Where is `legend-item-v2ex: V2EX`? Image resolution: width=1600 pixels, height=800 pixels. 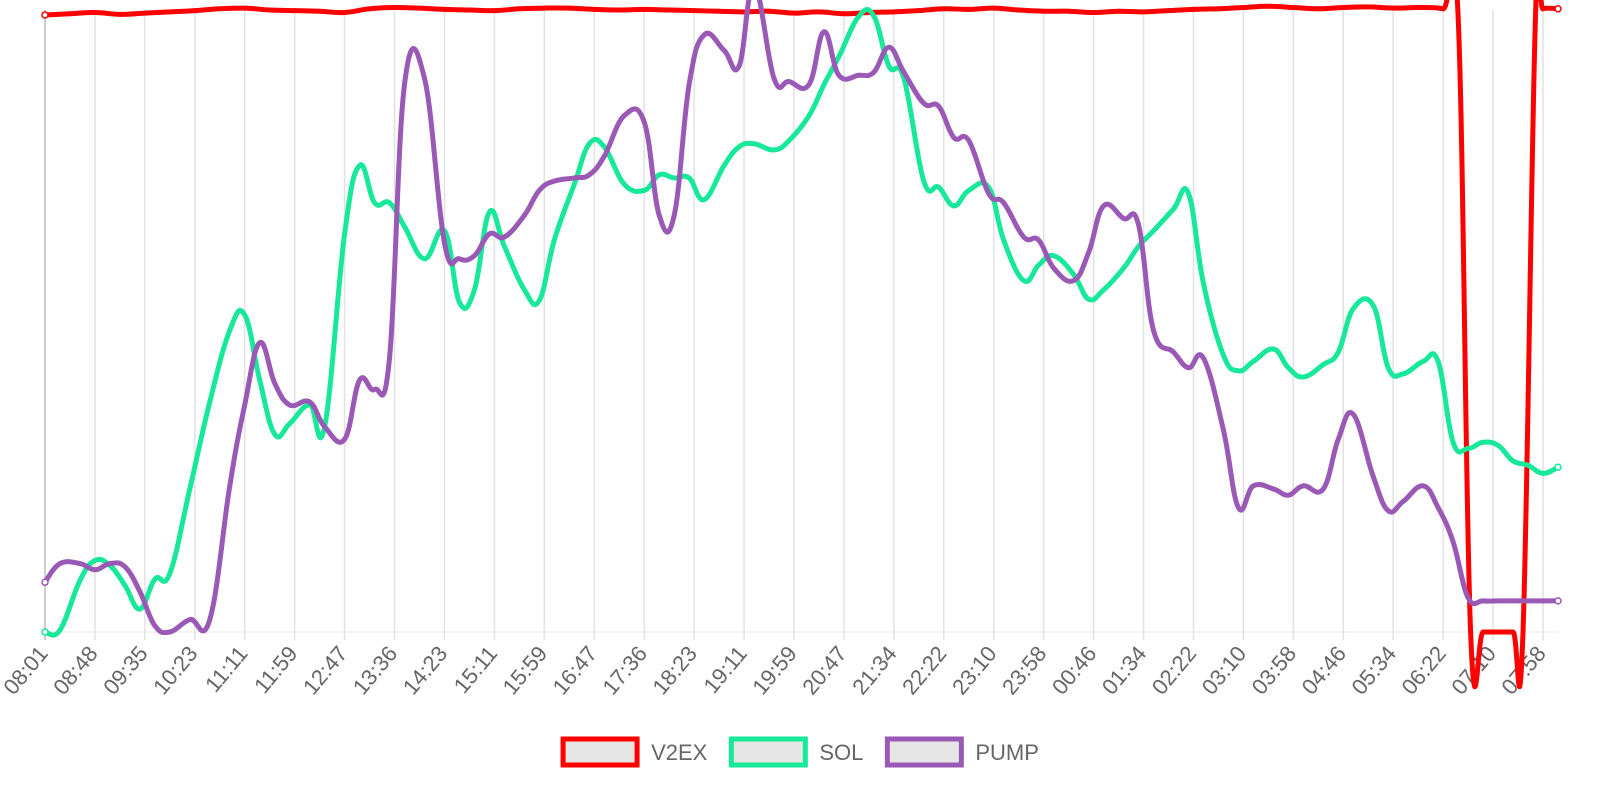
legend-item-v2ex: V2EX is located at coordinates (634, 752).